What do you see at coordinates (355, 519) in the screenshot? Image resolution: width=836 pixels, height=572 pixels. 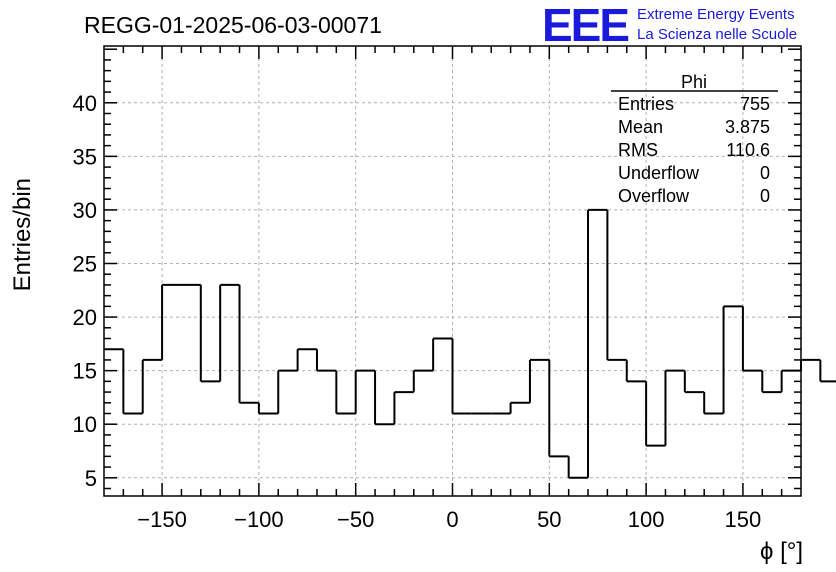 I see `x-tick-label: −50` at bounding box center [355, 519].